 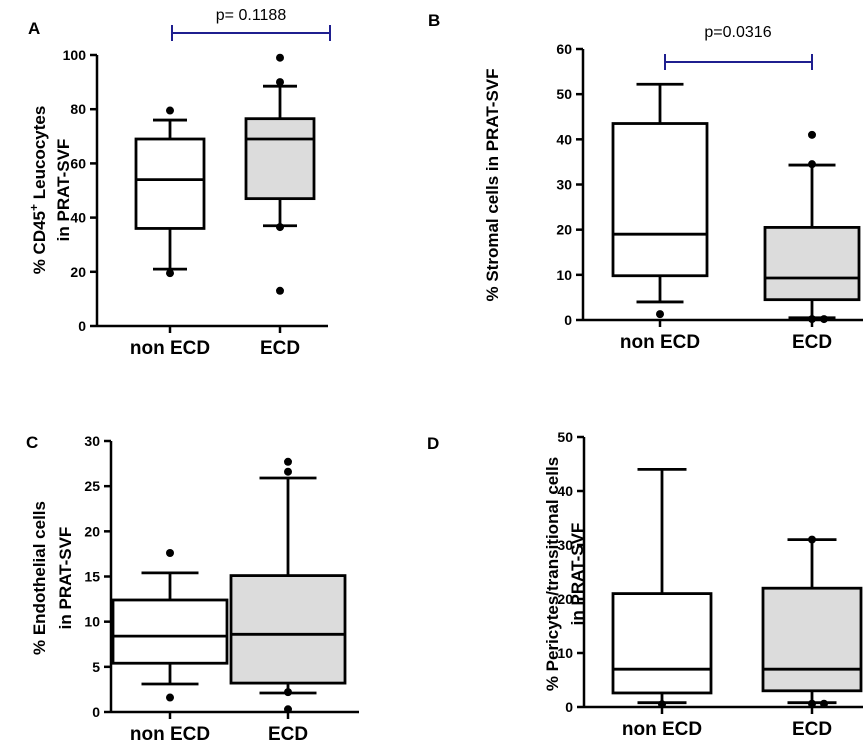 What do you see at coordinates (569, 707) in the screenshot?
I see `y-tick-label-d: 0` at bounding box center [569, 707].